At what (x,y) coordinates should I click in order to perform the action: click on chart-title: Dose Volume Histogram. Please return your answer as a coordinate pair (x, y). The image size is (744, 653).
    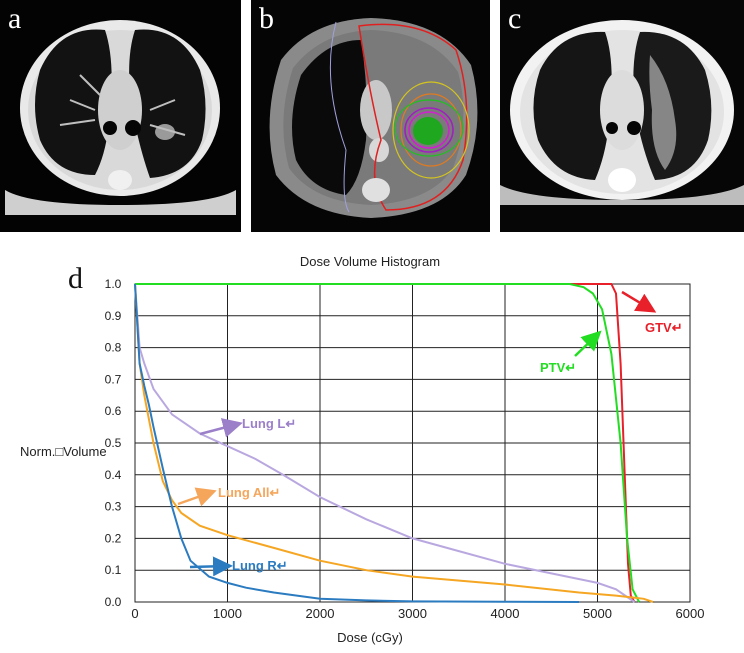
    Looking at the image, I should click on (370, 261).